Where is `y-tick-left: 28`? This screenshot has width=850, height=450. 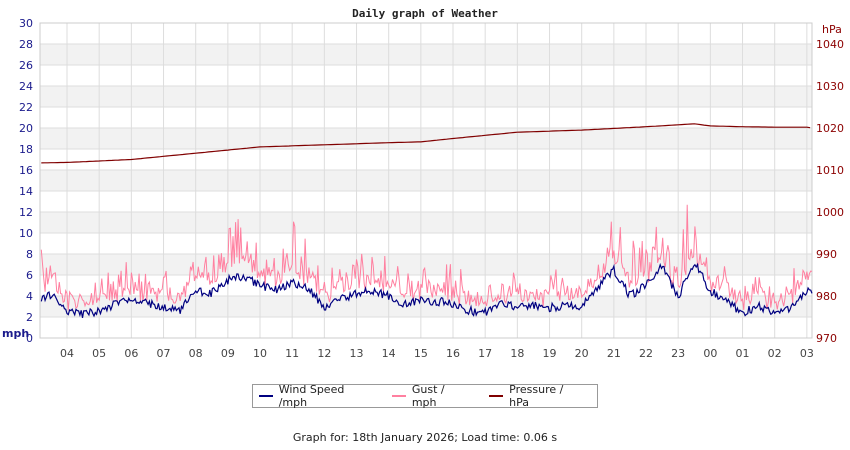
y-tick-left: 28 is located at coordinates (26, 44).